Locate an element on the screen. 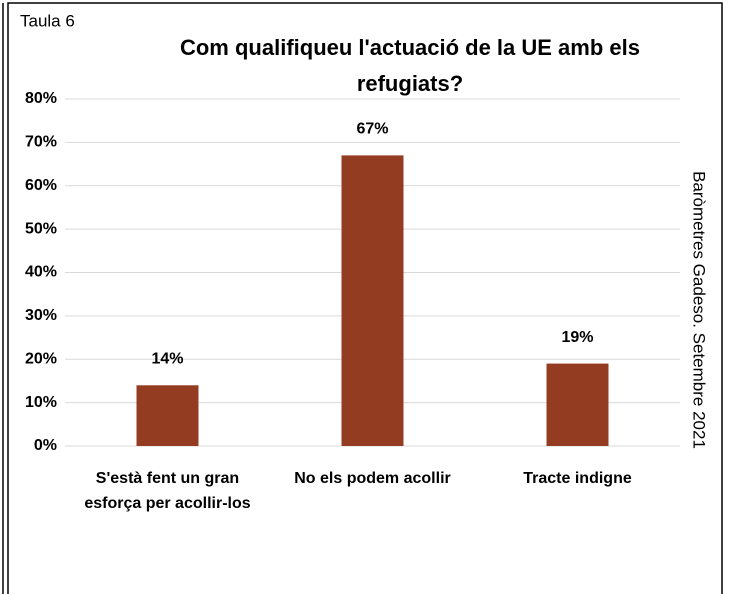 This screenshot has height=594, width=731. value-label: 67% is located at coordinates (372, 129).